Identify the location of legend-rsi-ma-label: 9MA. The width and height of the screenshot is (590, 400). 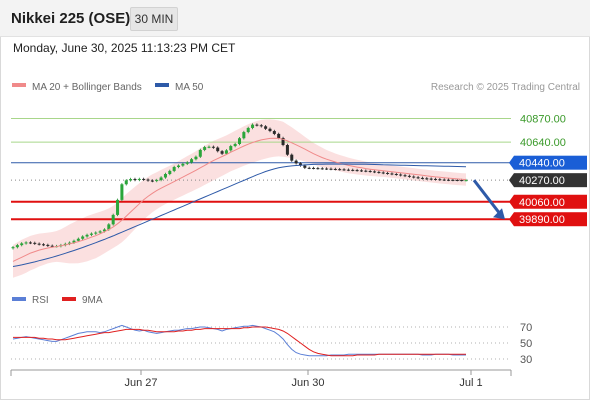
(92, 300).